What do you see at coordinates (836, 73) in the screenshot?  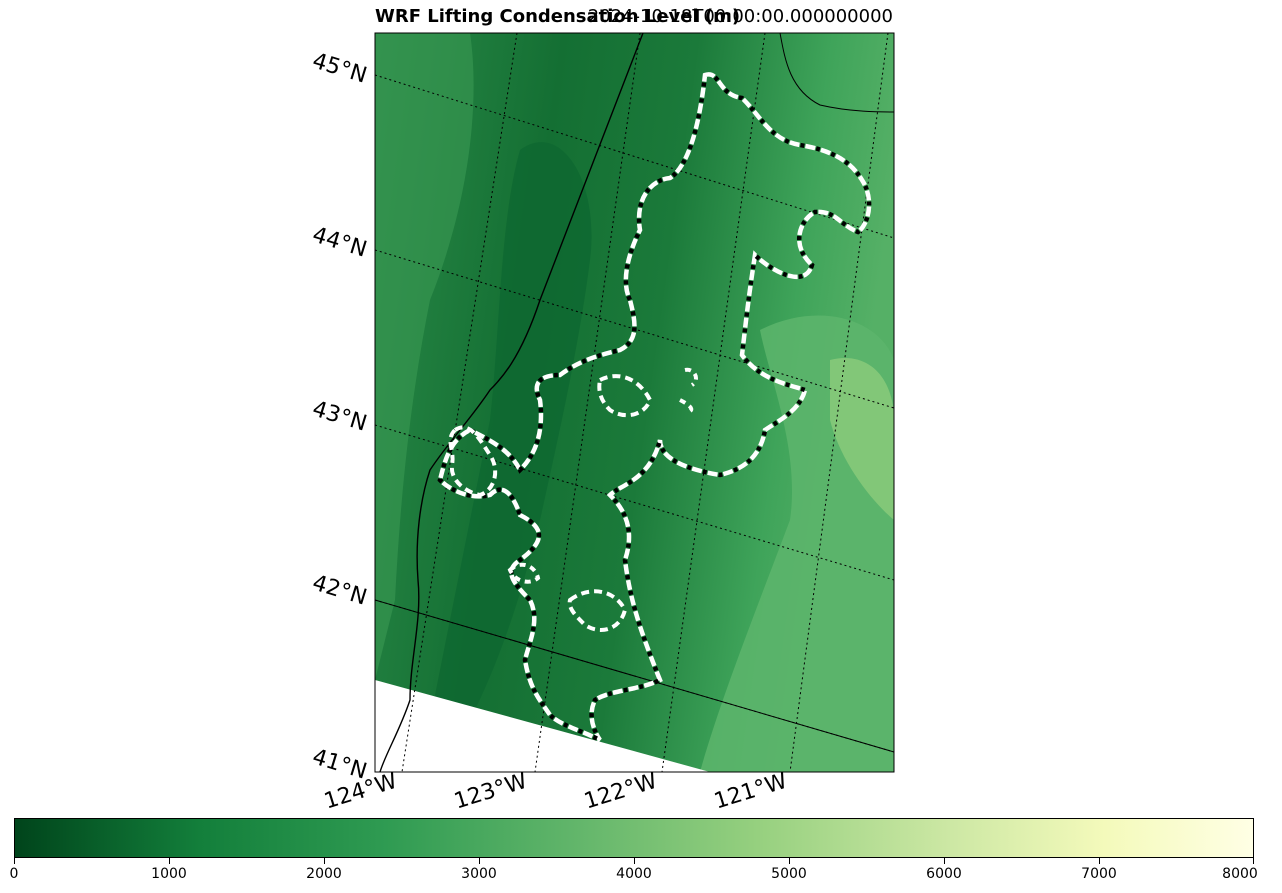 I see `state-border-or-id` at bounding box center [836, 73].